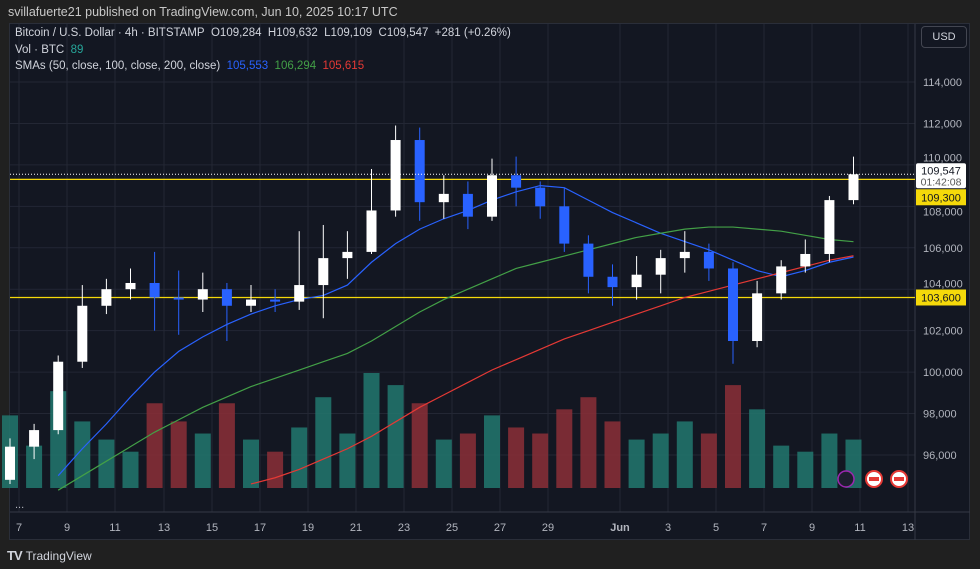  I want to click on x-tick-label: 19, so click(308, 528).